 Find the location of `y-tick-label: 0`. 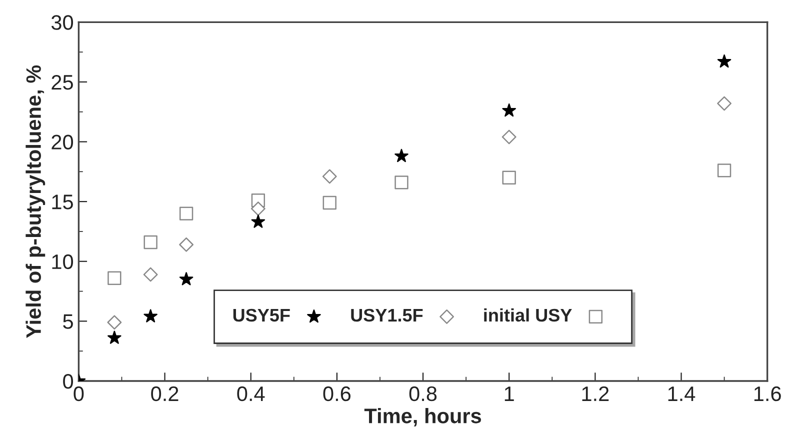

y-tick-label: 0 is located at coordinates (68, 381).